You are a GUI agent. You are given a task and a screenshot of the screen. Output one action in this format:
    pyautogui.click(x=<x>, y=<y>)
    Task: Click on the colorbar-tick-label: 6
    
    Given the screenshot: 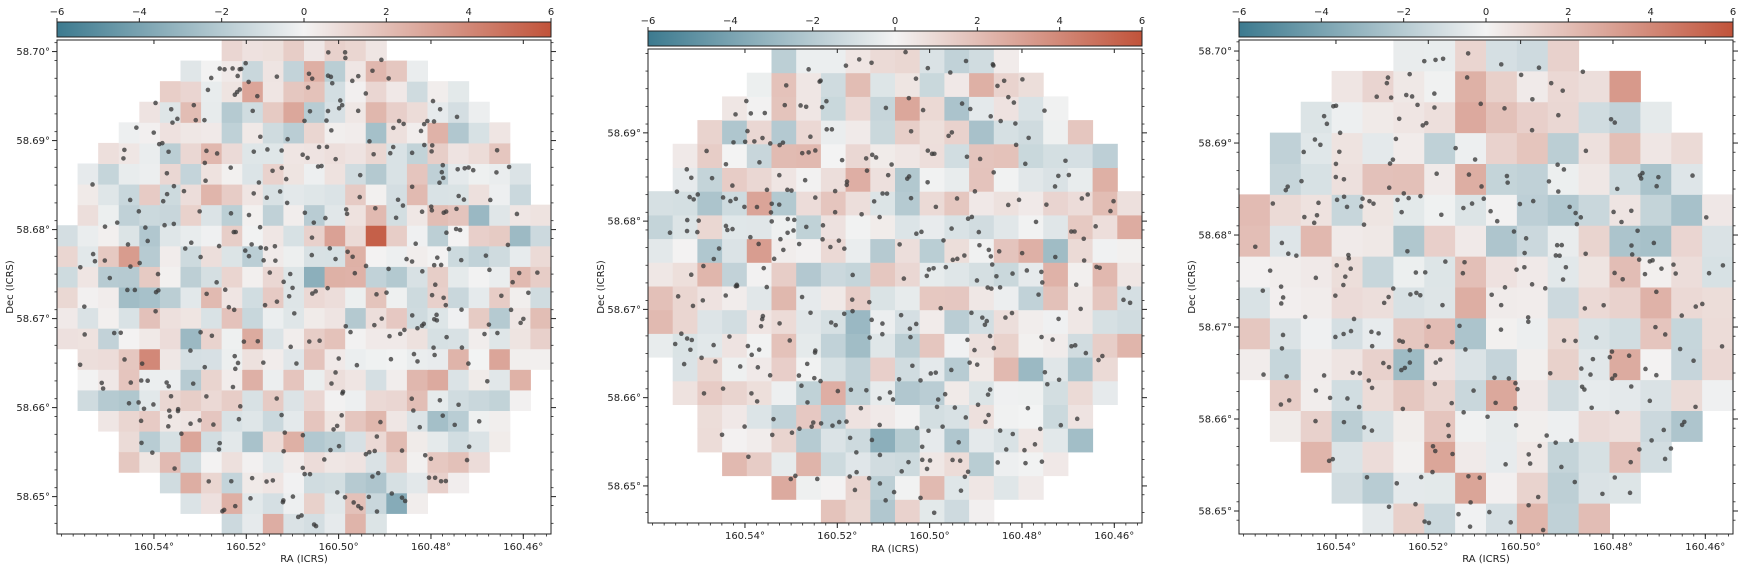 What is the action you would take?
    pyautogui.click(x=1142, y=21)
    